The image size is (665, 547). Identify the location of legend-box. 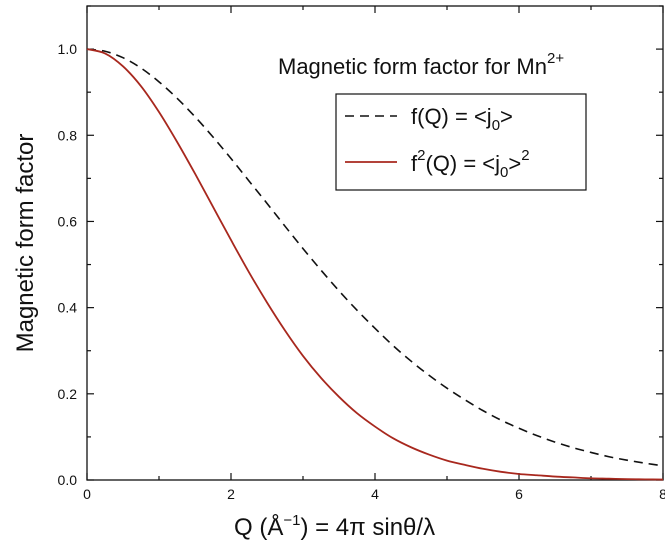
(461, 142).